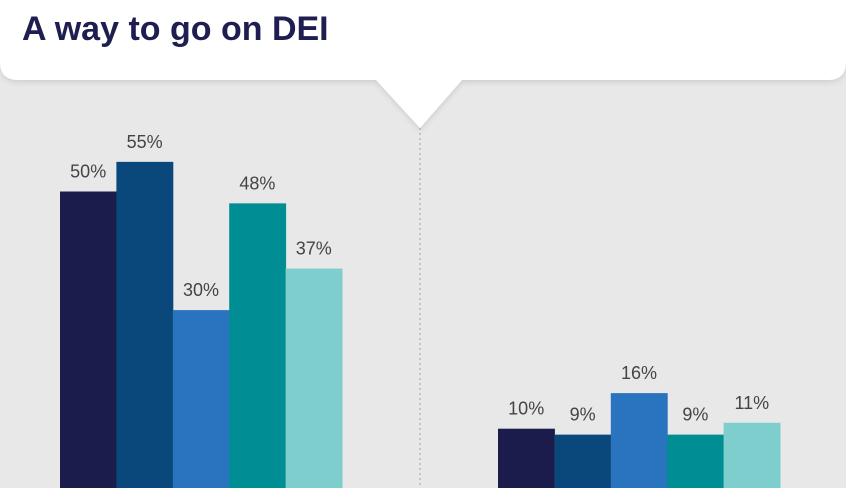 The height and width of the screenshot is (488, 846). I want to click on value-label: 16%, so click(639, 373).